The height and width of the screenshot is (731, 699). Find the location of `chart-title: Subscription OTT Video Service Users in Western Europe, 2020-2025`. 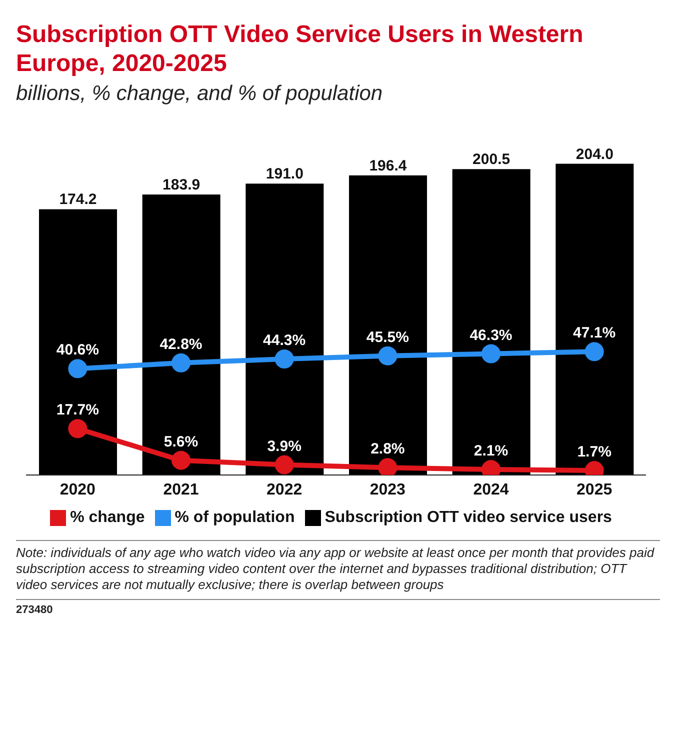

chart-title: Subscription OTT Video Service Users in Western Europe, 2020-2025 is located at coordinates (300, 49).